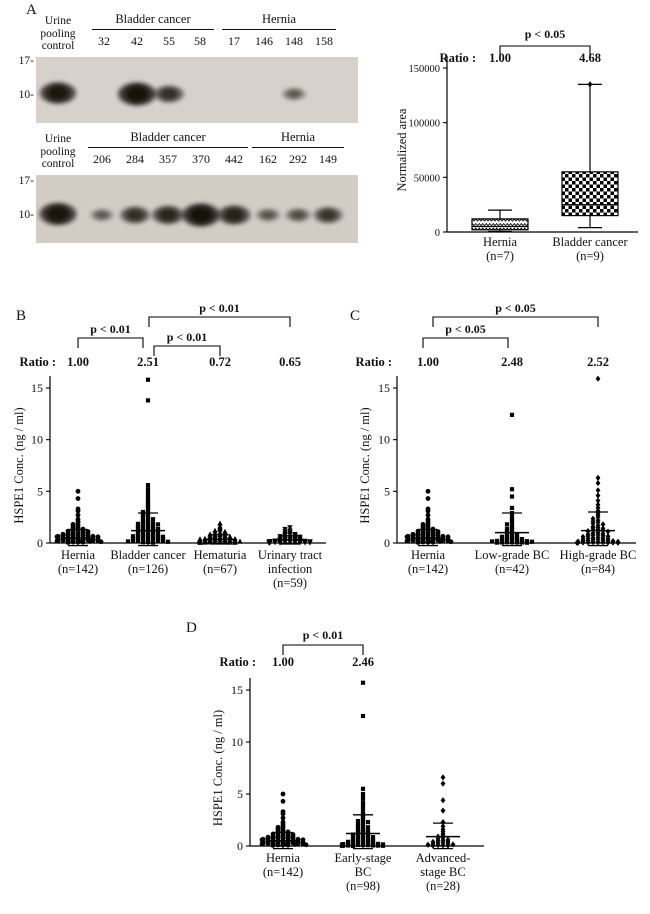 The width and height of the screenshot is (650, 914). I want to click on blot2-lane-number: 162, so click(268, 159).